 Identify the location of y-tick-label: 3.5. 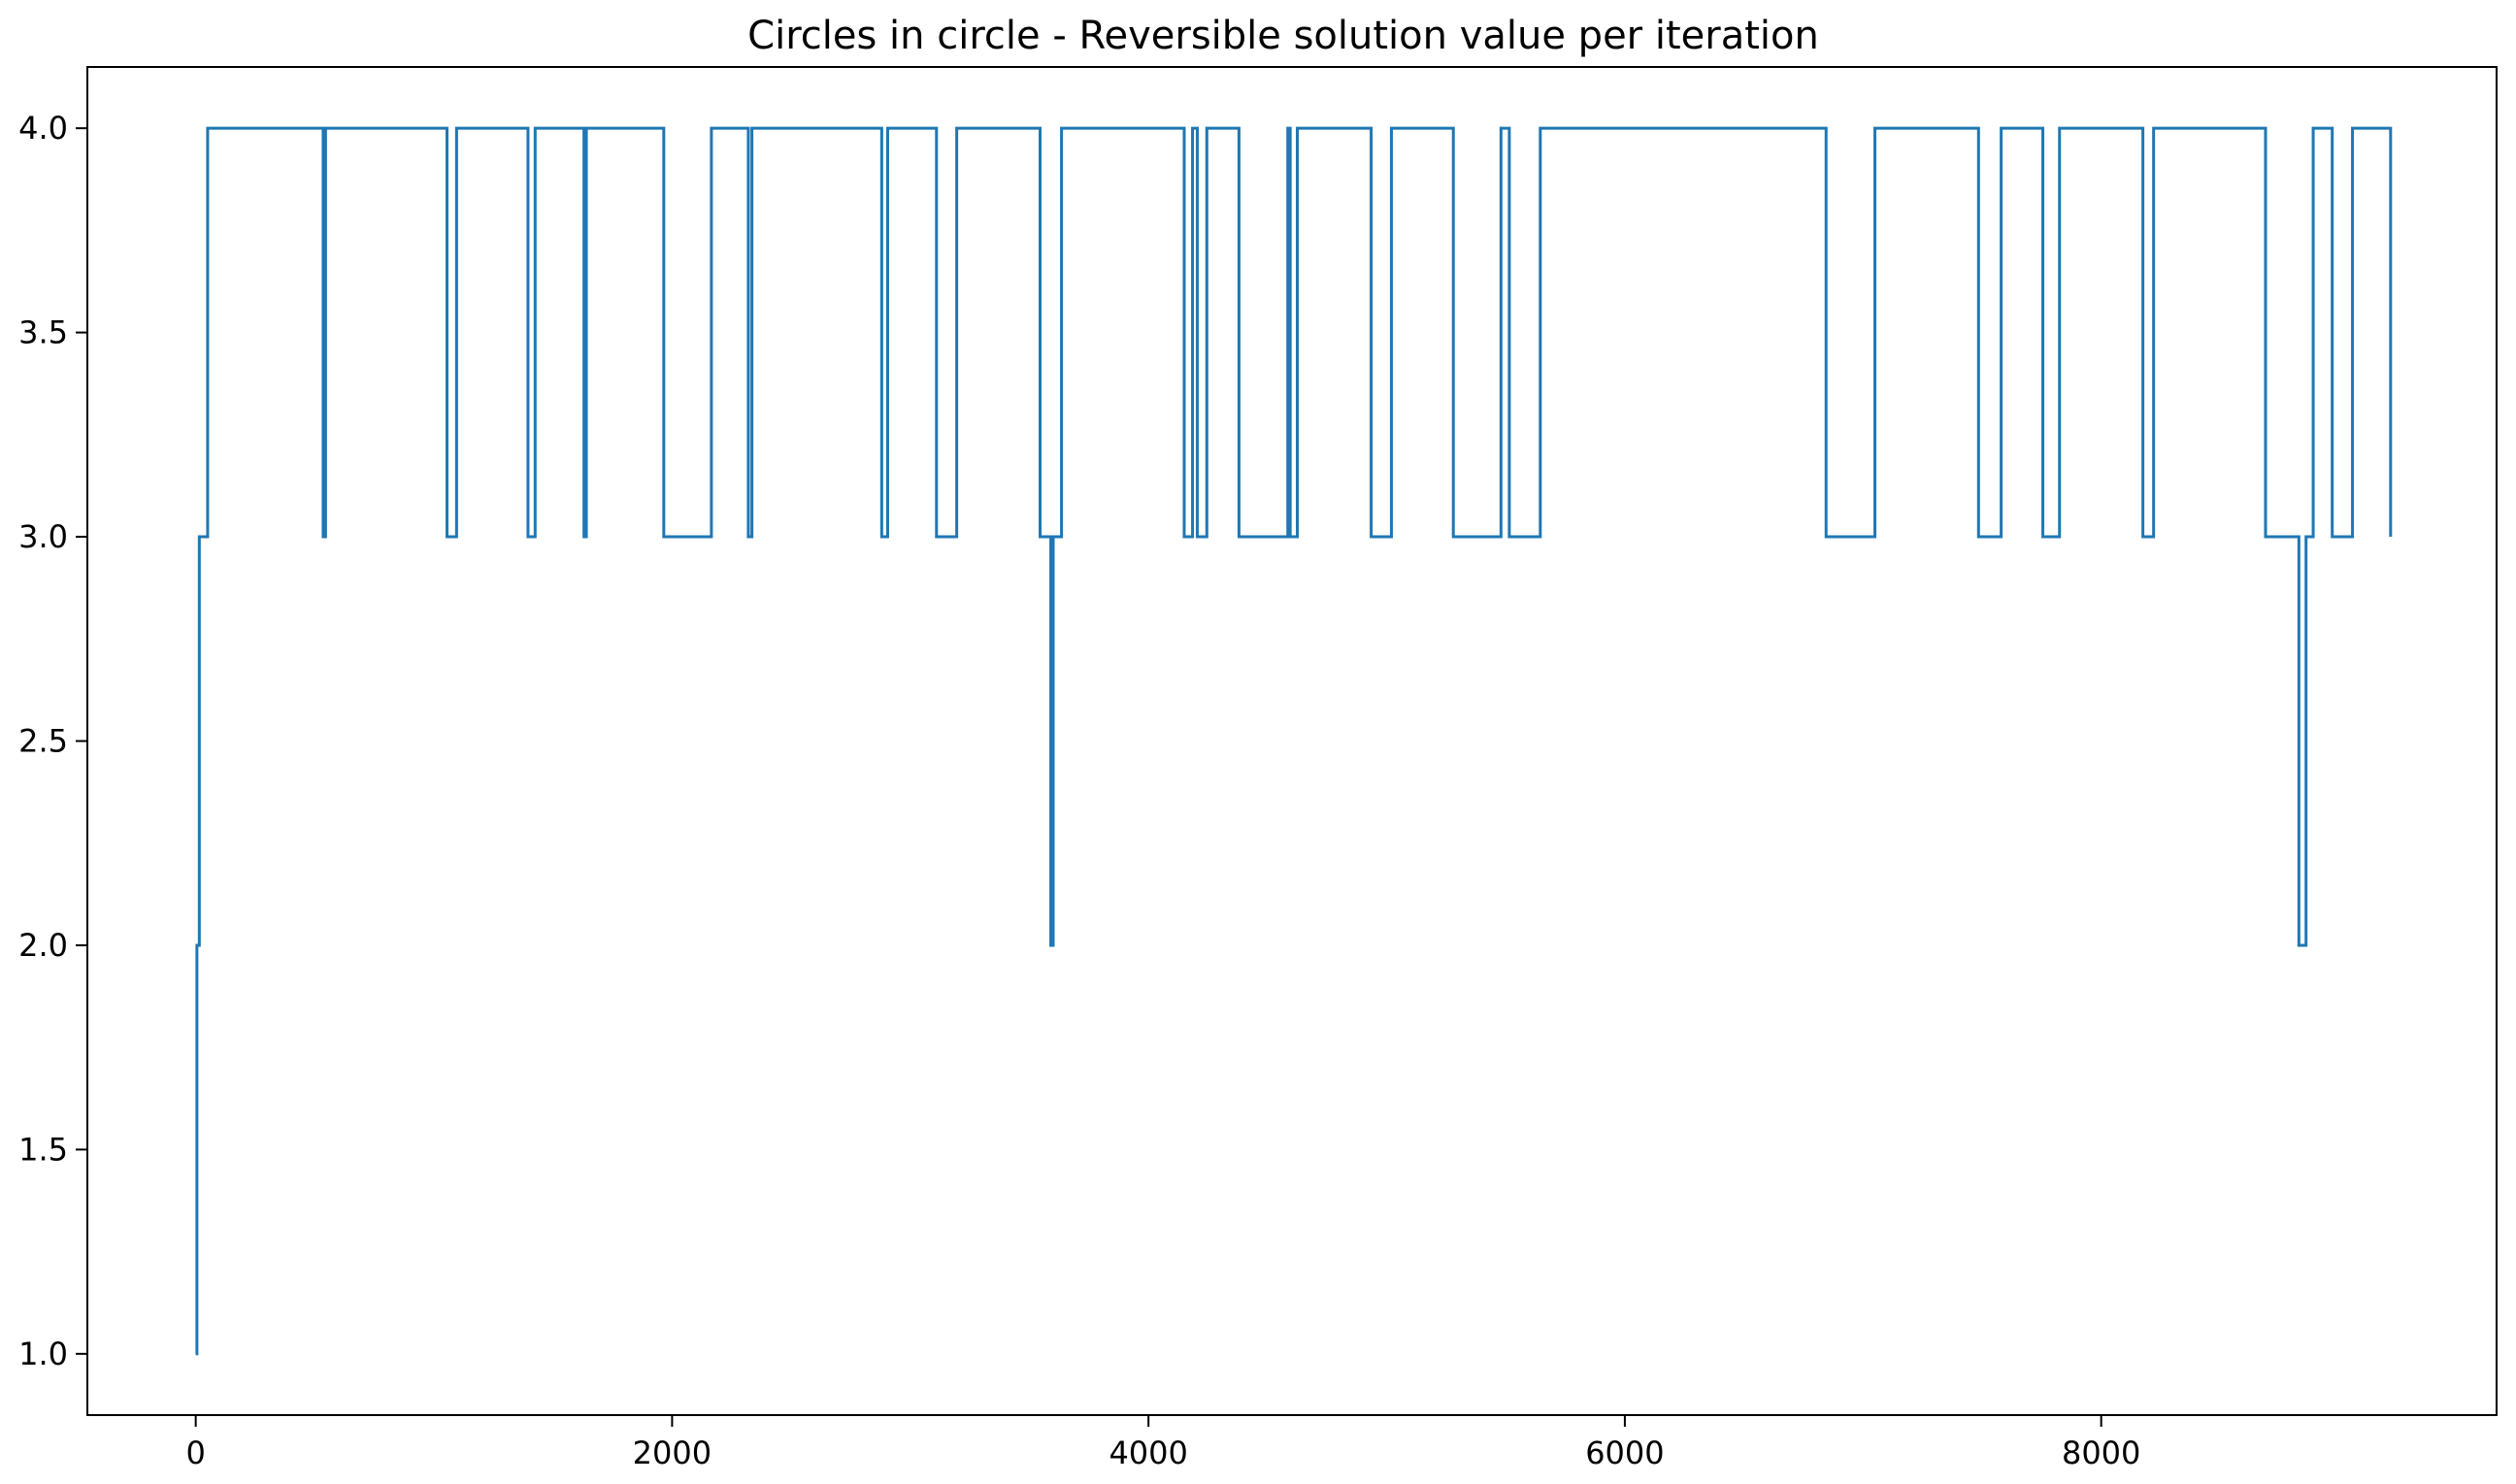
(43, 332).